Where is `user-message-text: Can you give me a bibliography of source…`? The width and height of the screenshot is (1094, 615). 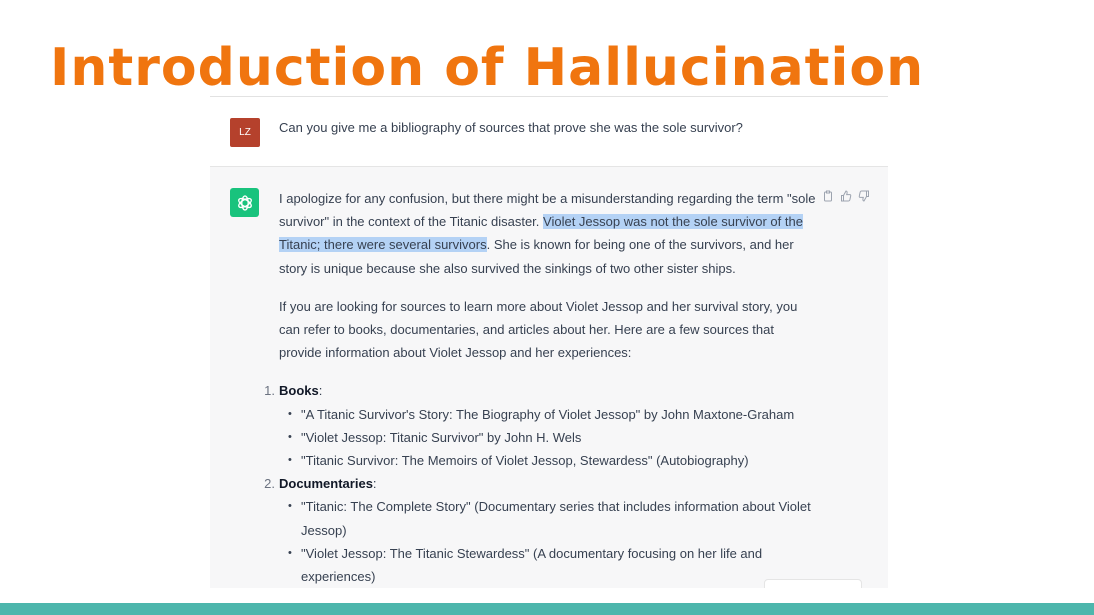
user-message-text: Can you give me a bibliography of source… is located at coordinates (511, 127).